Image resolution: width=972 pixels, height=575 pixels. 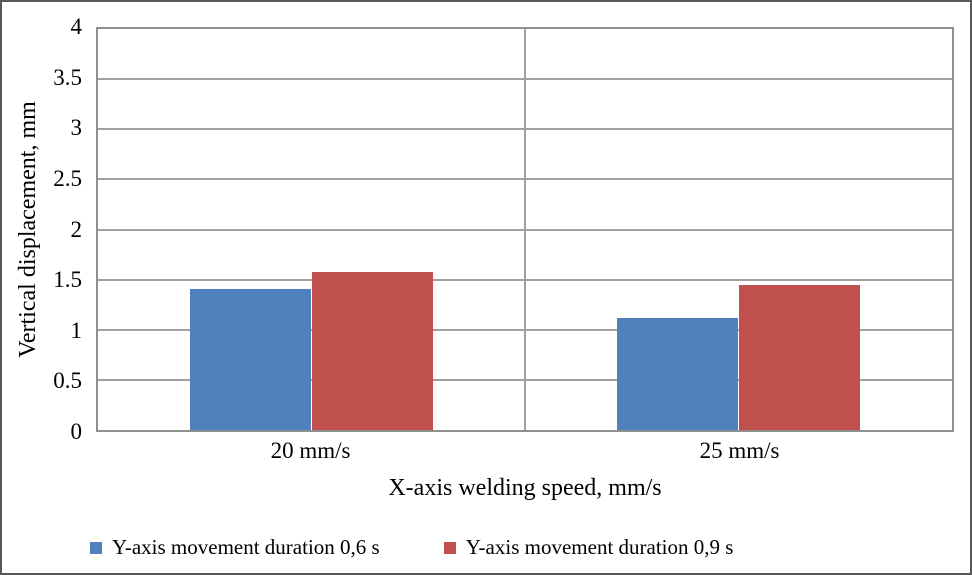 What do you see at coordinates (525, 451) in the screenshot?
I see `x-axis-category-labels: 20 mm/s 25 mm/s` at bounding box center [525, 451].